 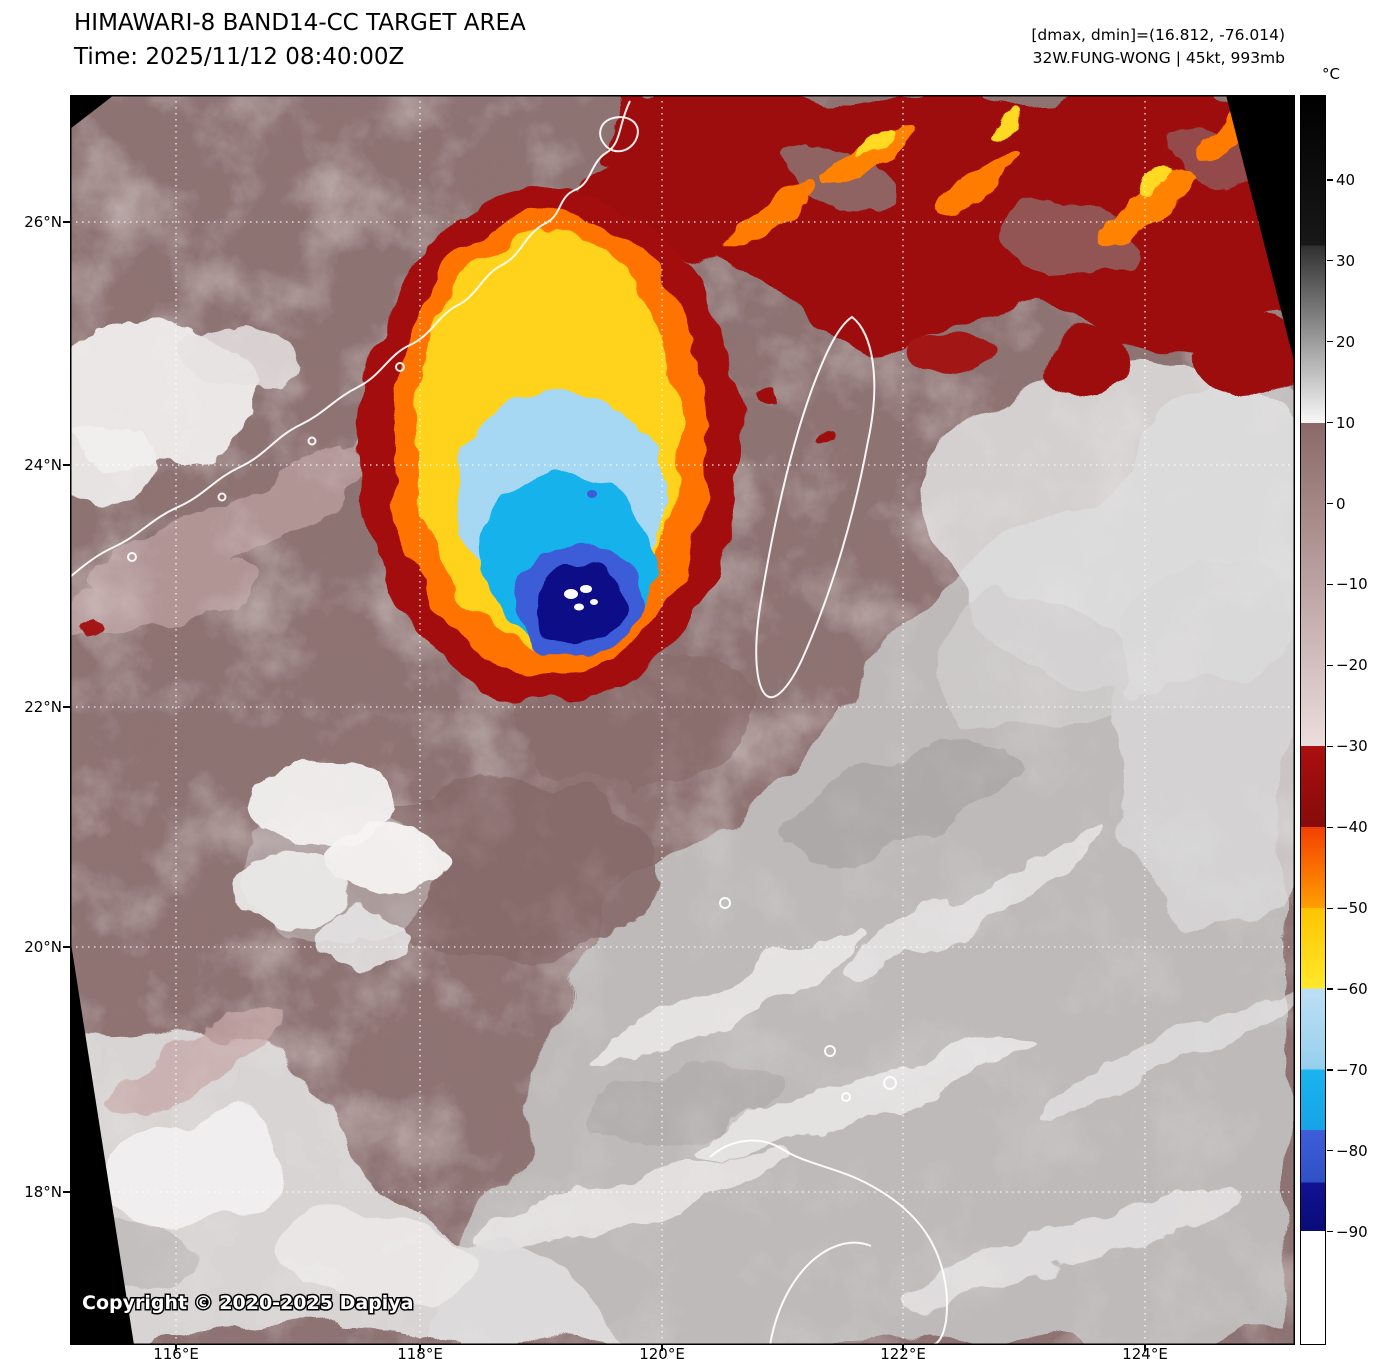 I want to click on lon-tick-label: 116°E, so click(x=176, y=1352).